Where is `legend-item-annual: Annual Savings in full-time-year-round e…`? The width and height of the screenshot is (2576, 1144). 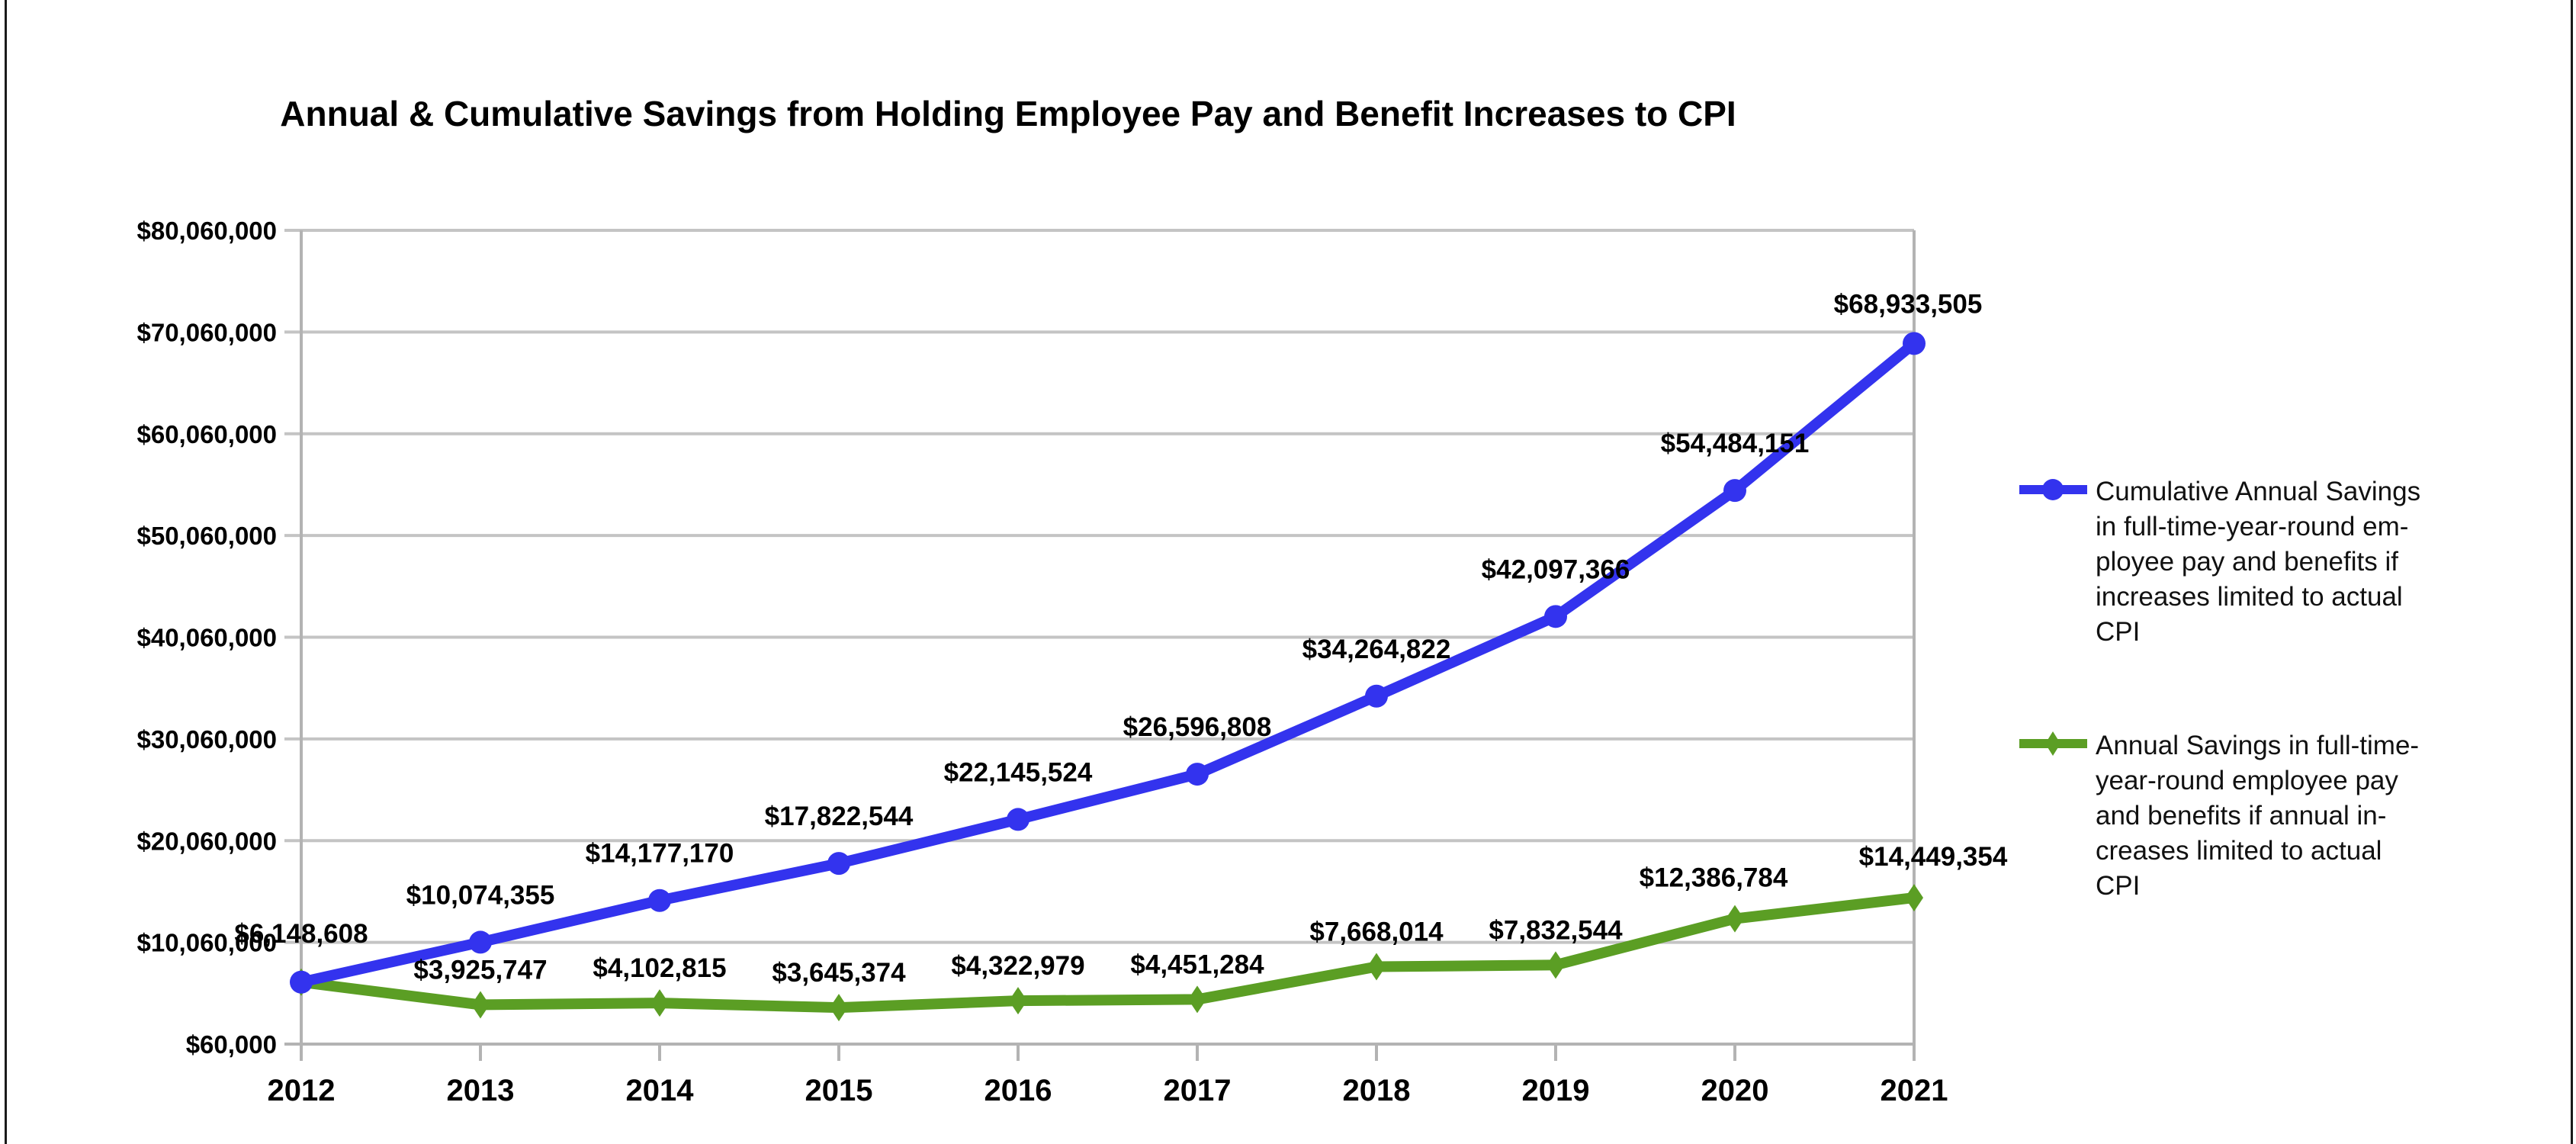
legend-item-annual: Annual Savings in full-time-year-round e… is located at coordinates (2219, 816).